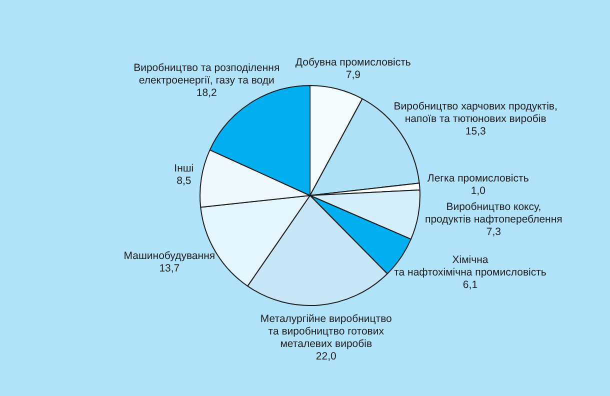  I want to click on slice-label: Інші, so click(184, 168).